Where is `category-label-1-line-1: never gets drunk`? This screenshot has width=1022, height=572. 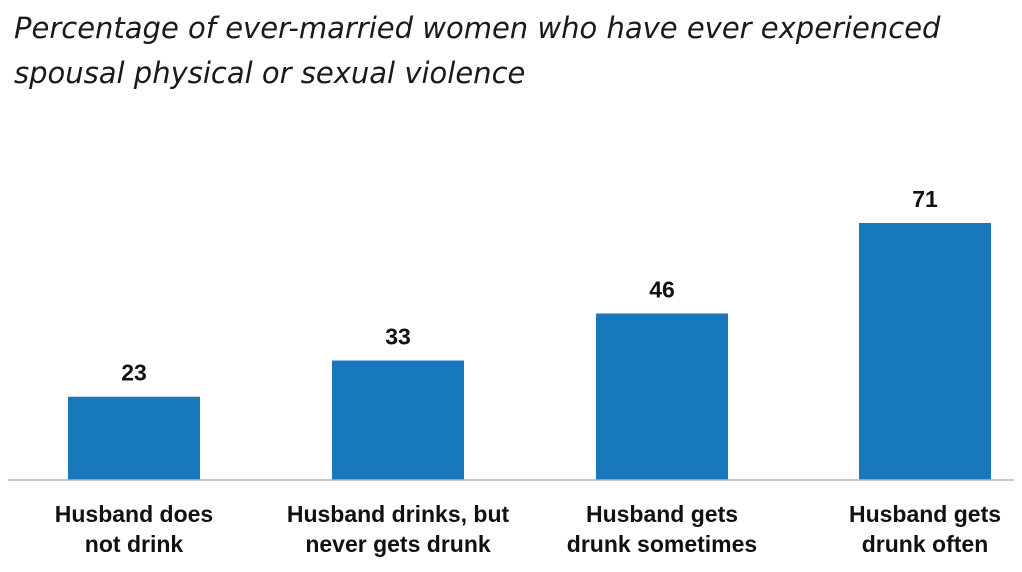 category-label-1-line-1: never gets drunk is located at coordinates (398, 544).